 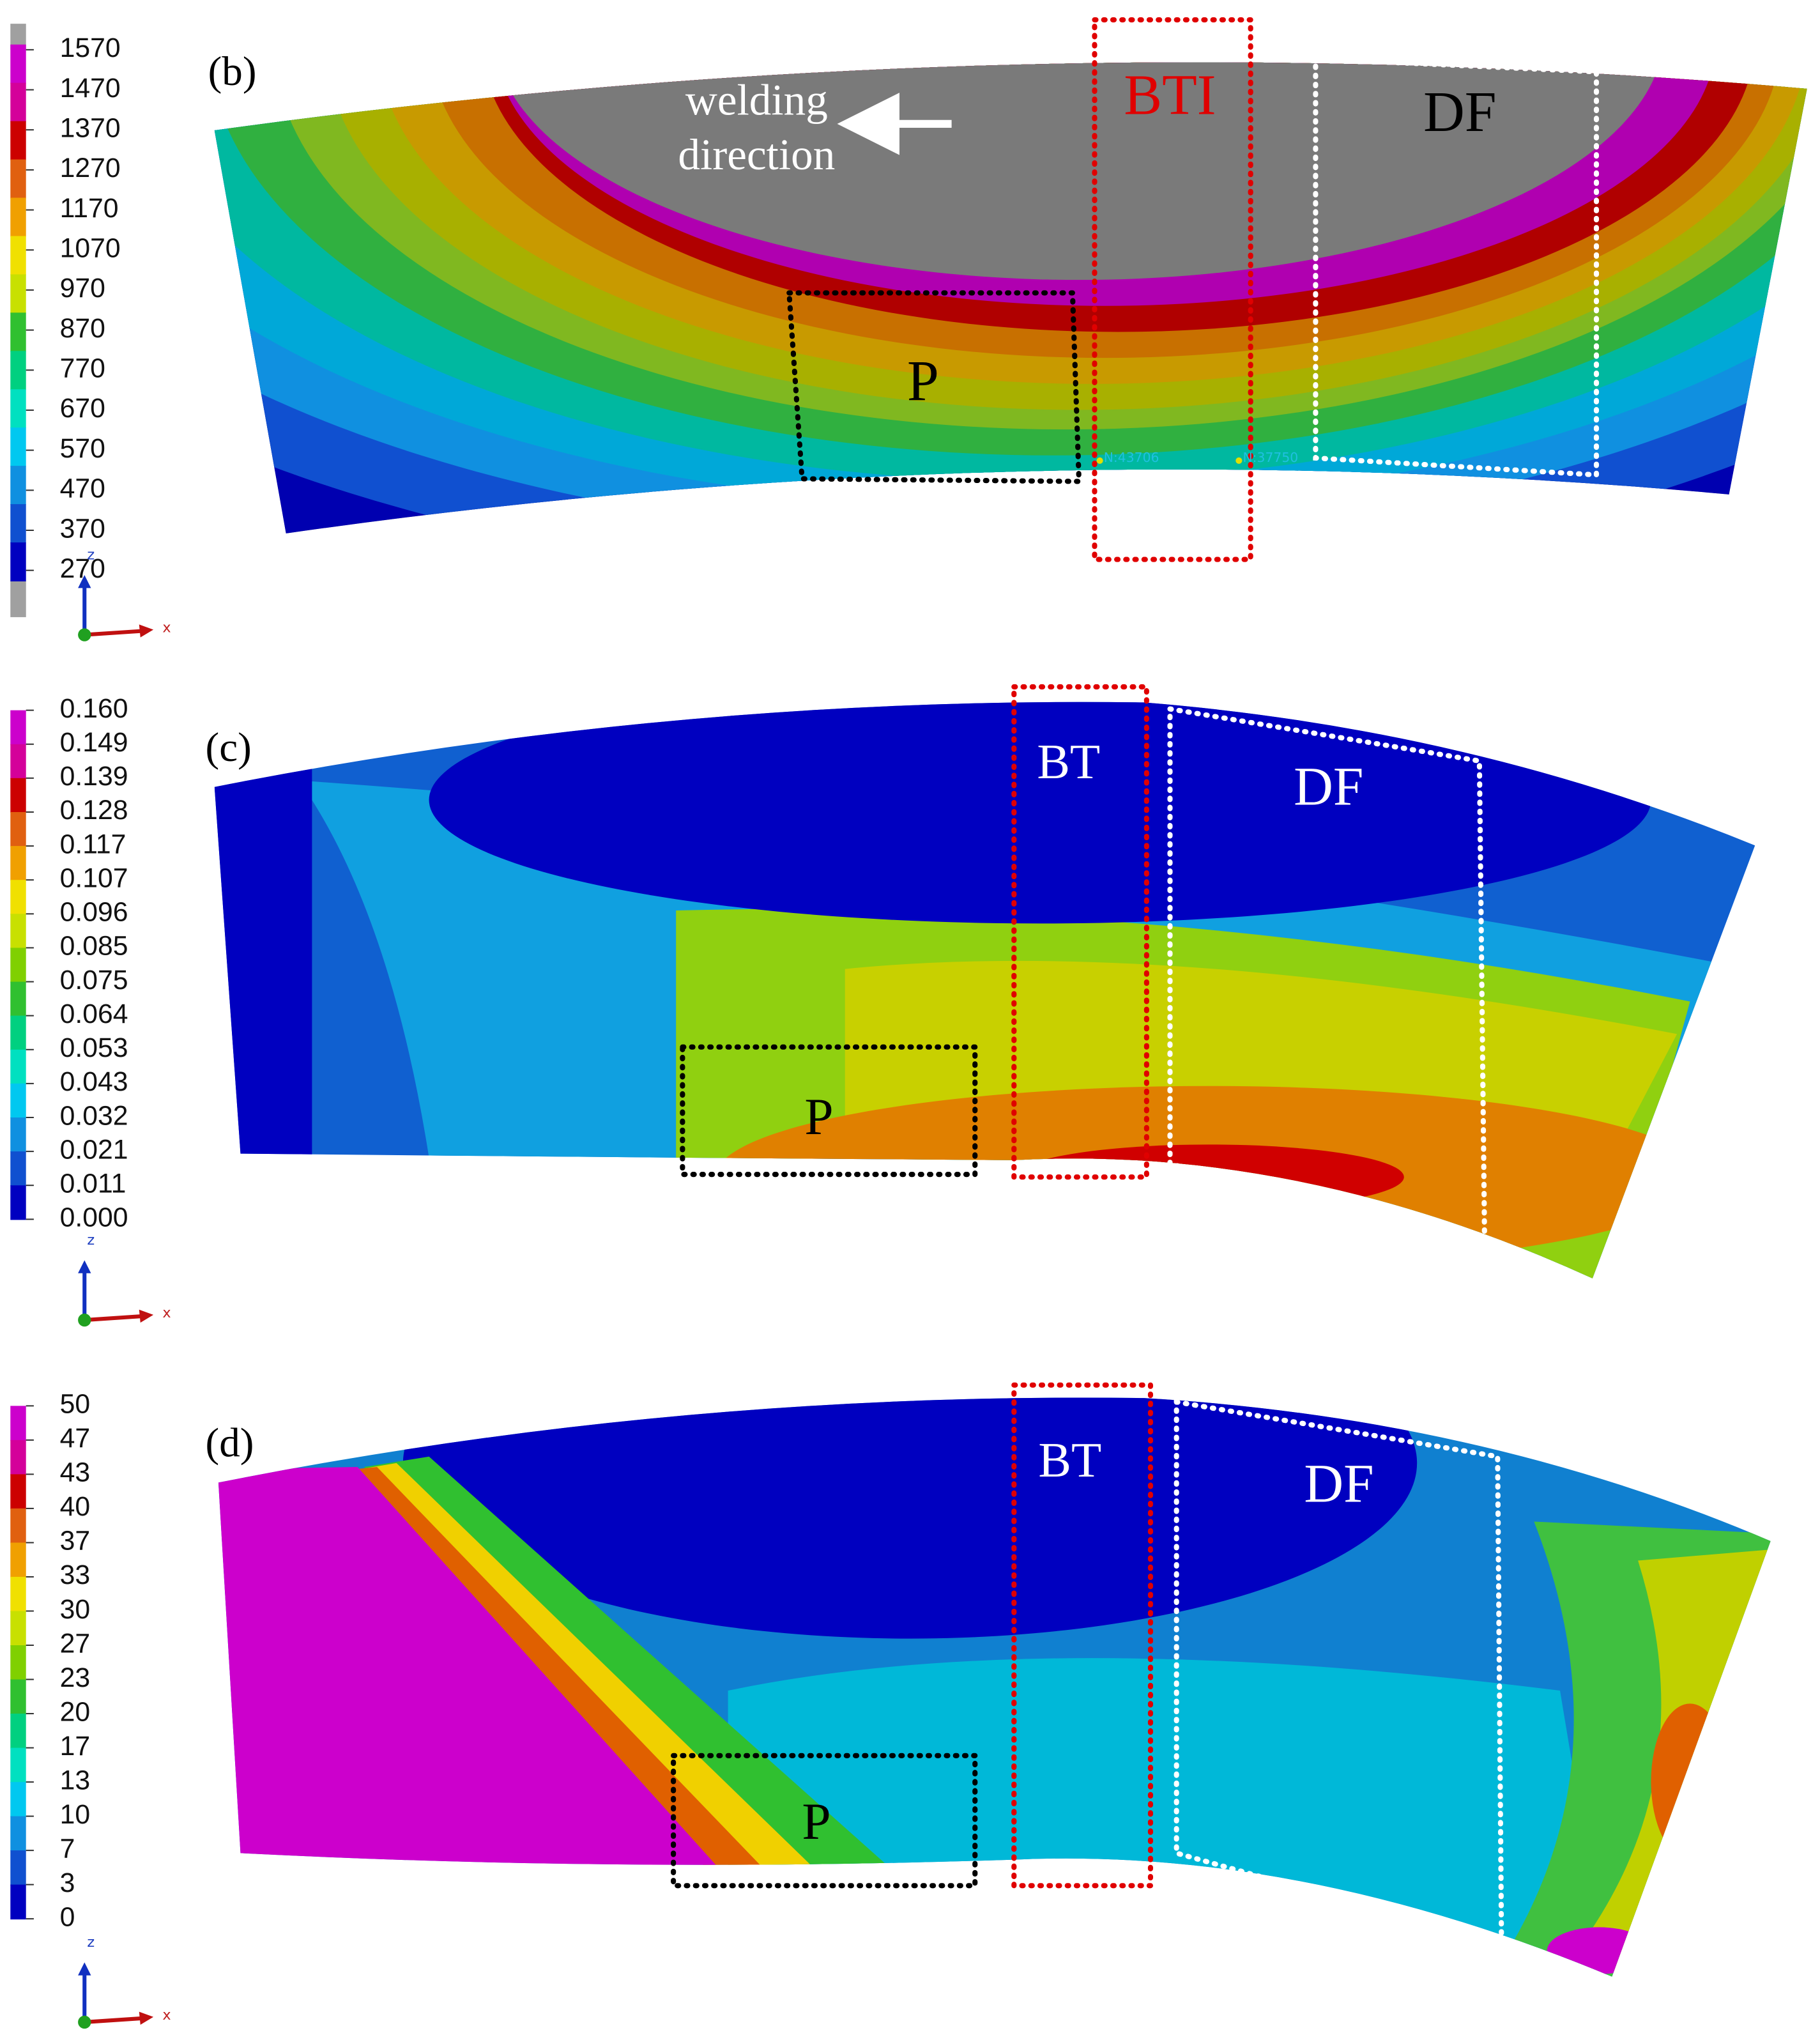 I want to click on legend-label: 40, so click(x=75, y=1506).